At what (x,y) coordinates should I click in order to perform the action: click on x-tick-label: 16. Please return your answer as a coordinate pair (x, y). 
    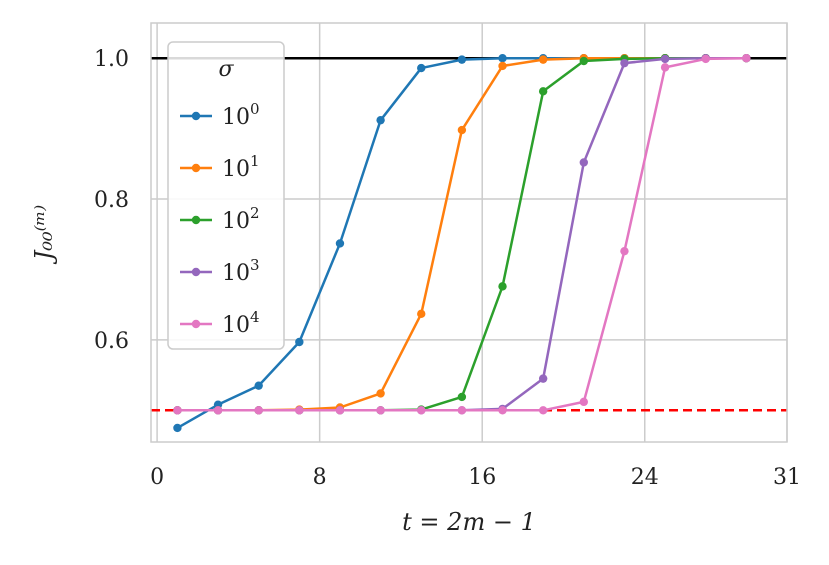
    Looking at the image, I should click on (482, 477).